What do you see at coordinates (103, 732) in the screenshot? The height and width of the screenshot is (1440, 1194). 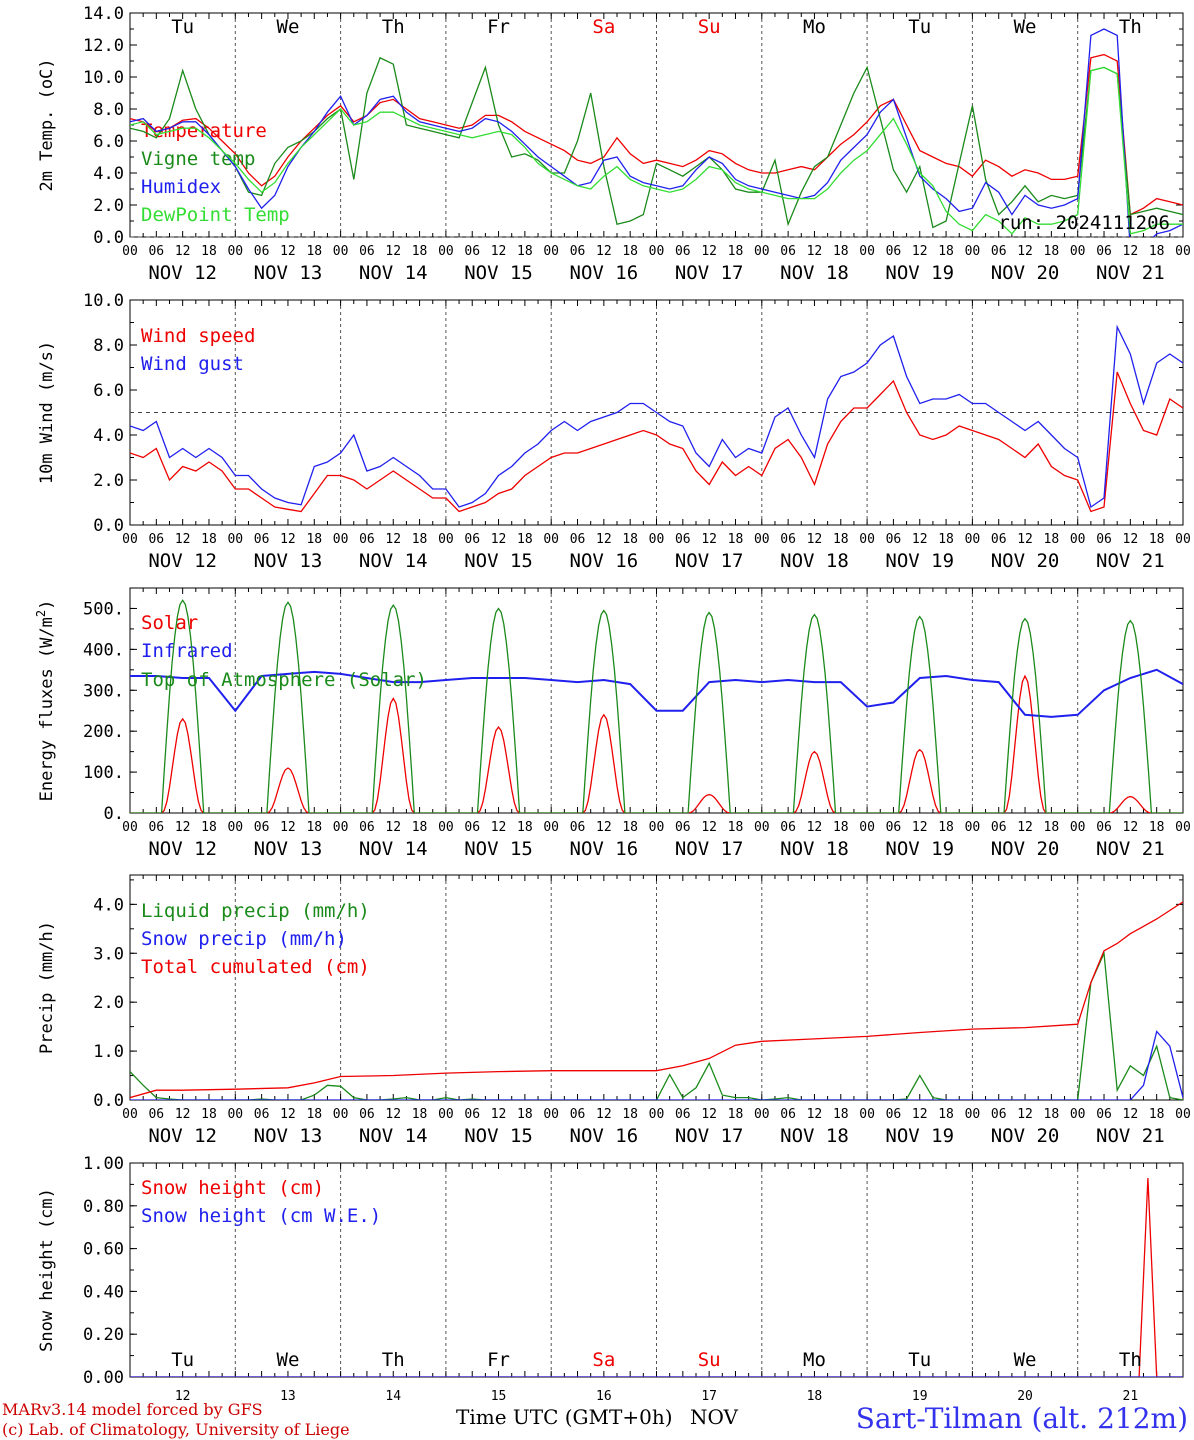 I see `y-tick-label: 200.` at bounding box center [103, 732].